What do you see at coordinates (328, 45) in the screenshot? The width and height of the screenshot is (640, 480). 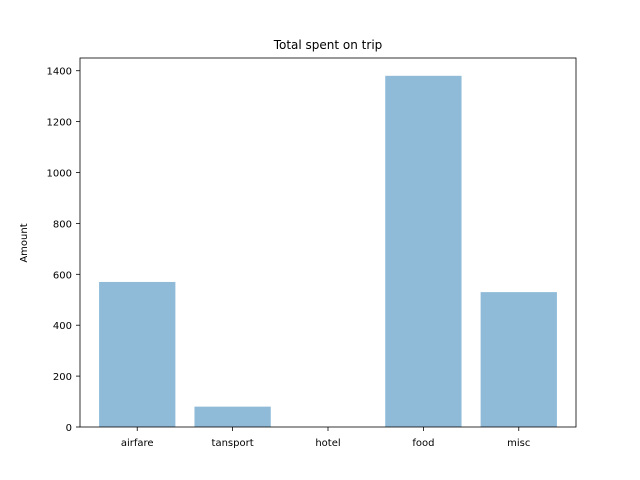 I see `chart-title: Total spent on trip` at bounding box center [328, 45].